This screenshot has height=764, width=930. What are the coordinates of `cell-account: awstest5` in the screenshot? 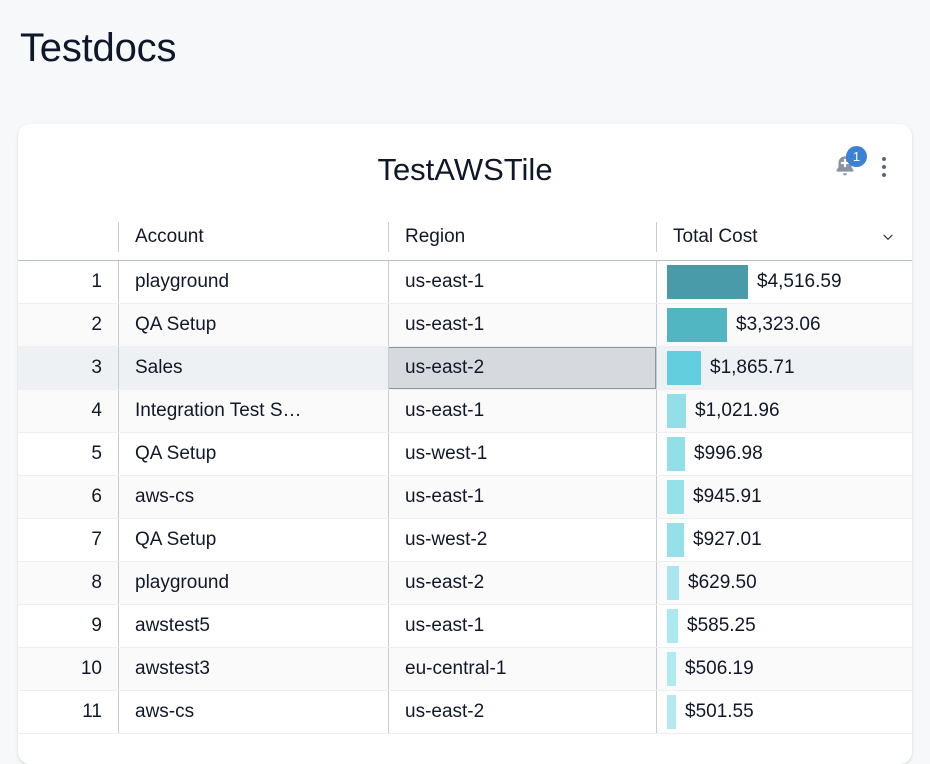 It's located at (253, 626).